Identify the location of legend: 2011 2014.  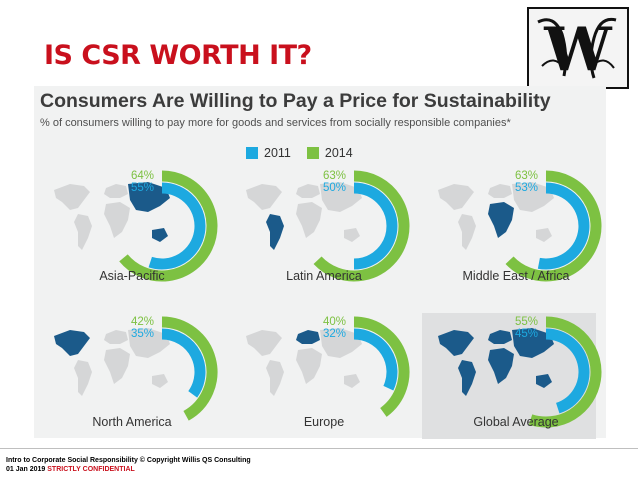
(307, 153).